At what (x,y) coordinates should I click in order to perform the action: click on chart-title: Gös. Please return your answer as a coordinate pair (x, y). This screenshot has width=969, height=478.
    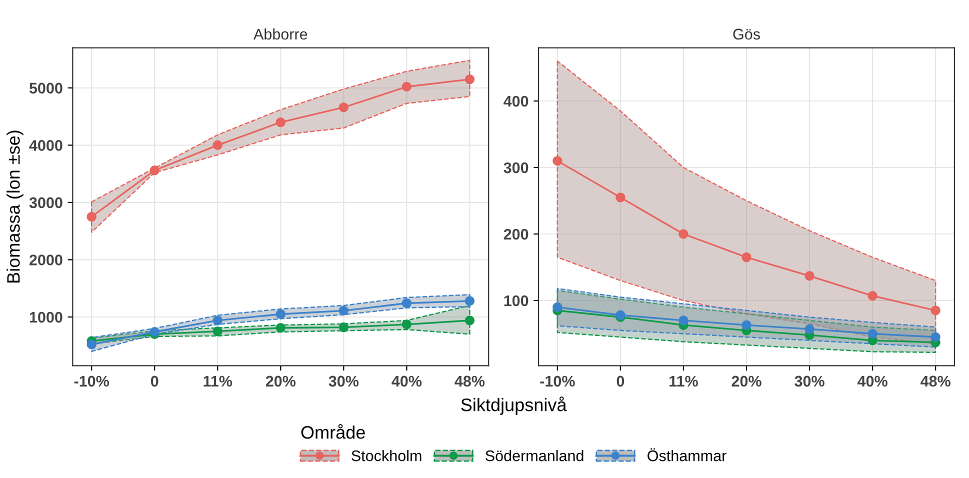
    Looking at the image, I should click on (746, 34).